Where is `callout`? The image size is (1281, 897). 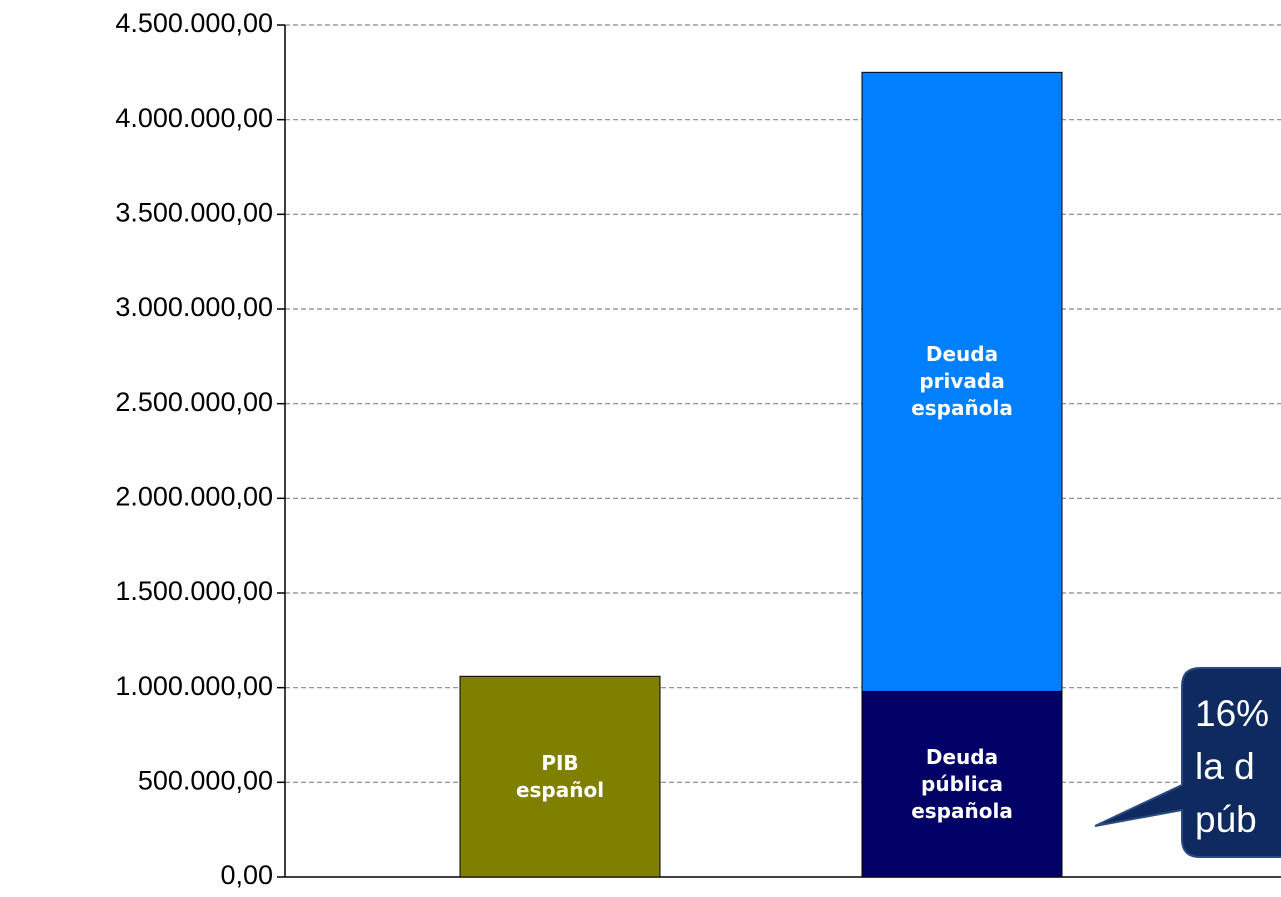
callout is located at coordinates (1187, 762).